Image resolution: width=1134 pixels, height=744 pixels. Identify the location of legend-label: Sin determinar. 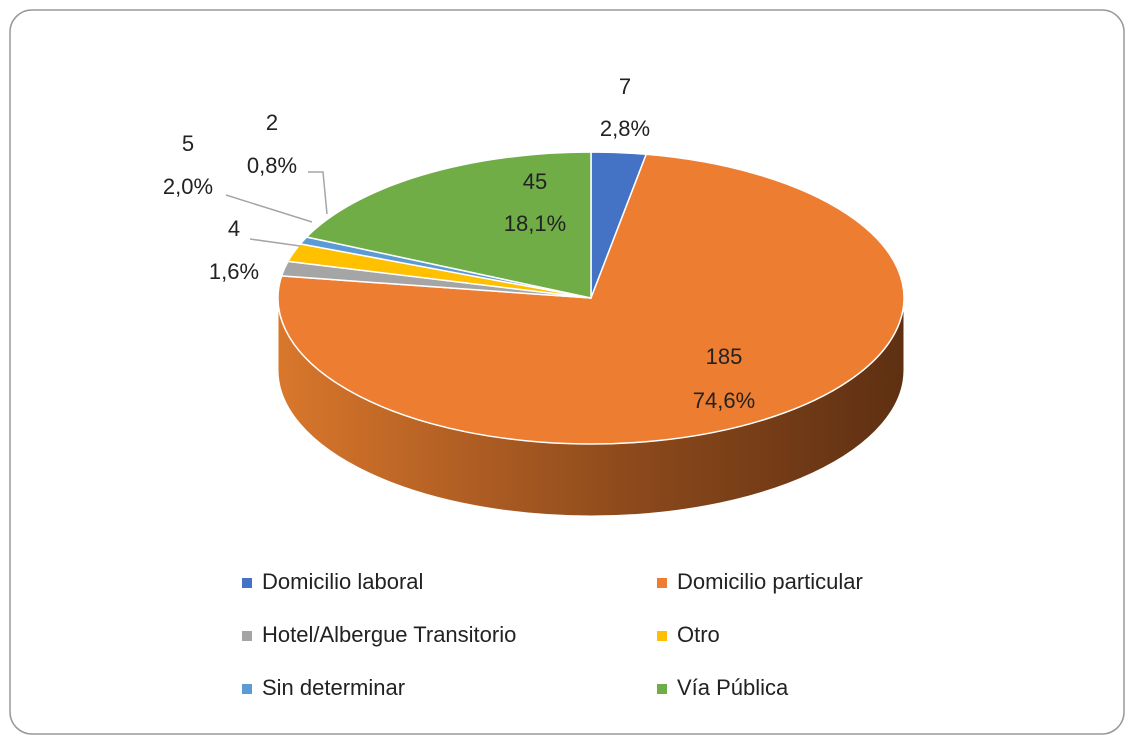
(333, 687).